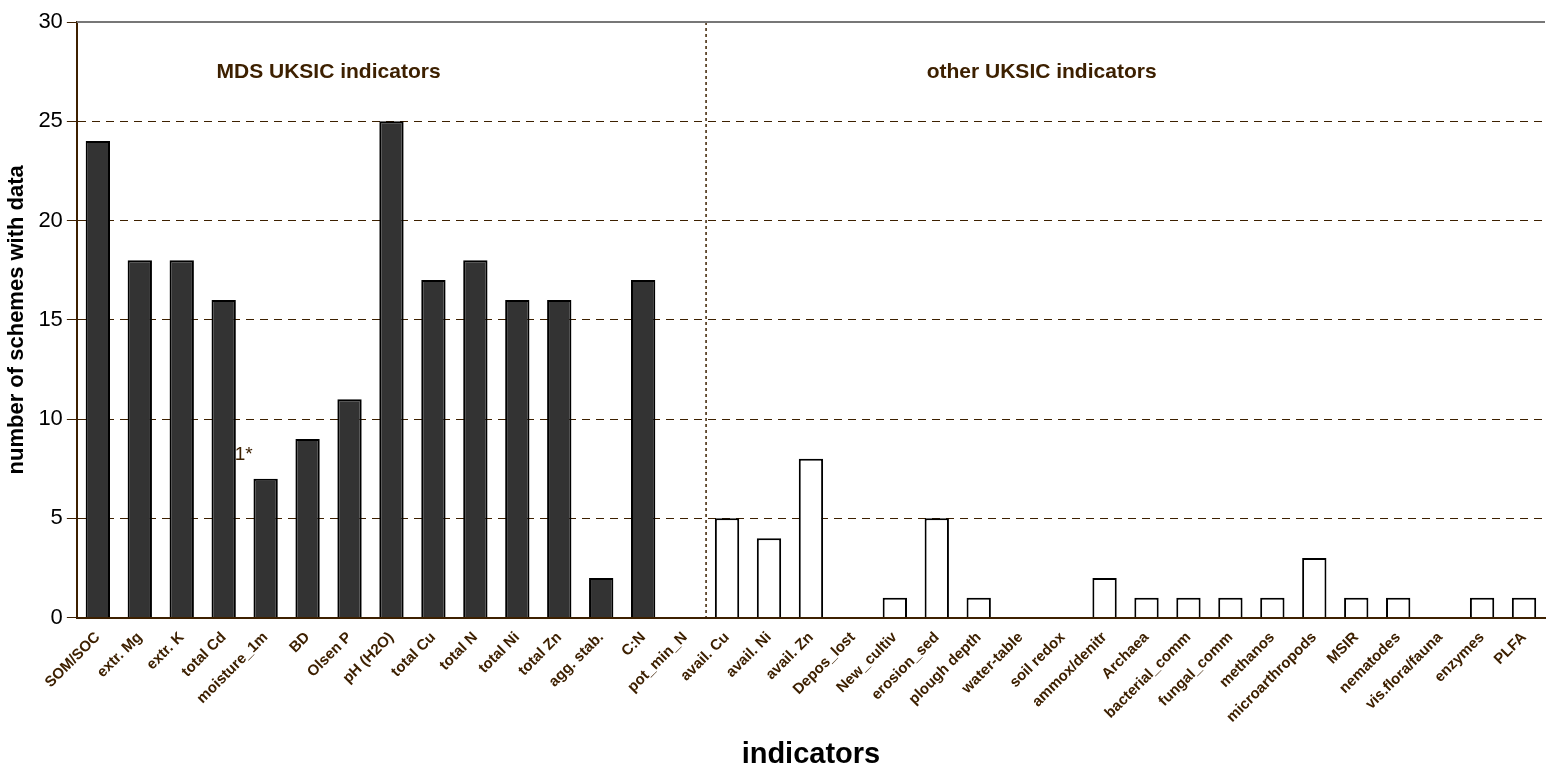 This screenshot has width=1549, height=776. What do you see at coordinates (299, 641) in the screenshot?
I see `x-tick-label: BD` at bounding box center [299, 641].